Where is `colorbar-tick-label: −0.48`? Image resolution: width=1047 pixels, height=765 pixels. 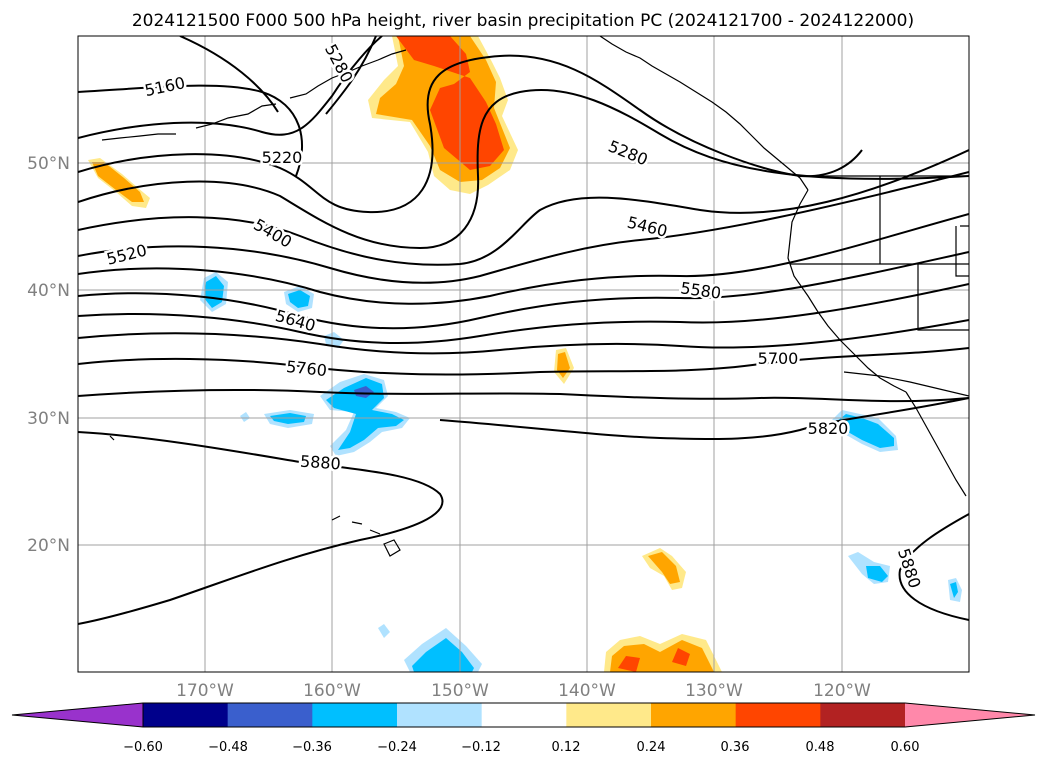 colorbar-tick-label: −0.48 is located at coordinates (228, 747).